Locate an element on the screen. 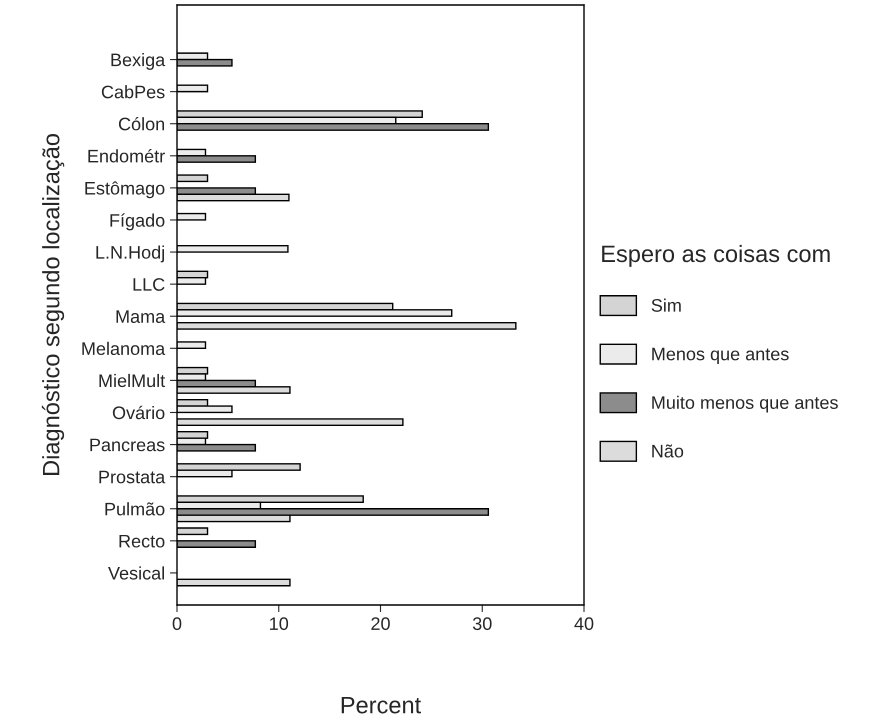 The height and width of the screenshot is (715, 883). y-tick-label: Endométr is located at coordinates (126, 156).